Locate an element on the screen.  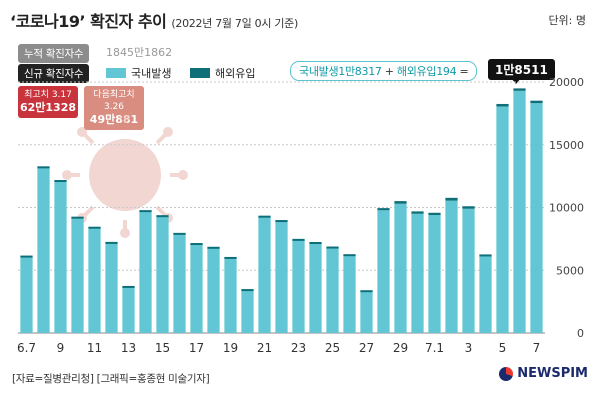
latest-breakdown: 국내발생1만8317 + 해외유입194 = is located at coordinates (384, 71).